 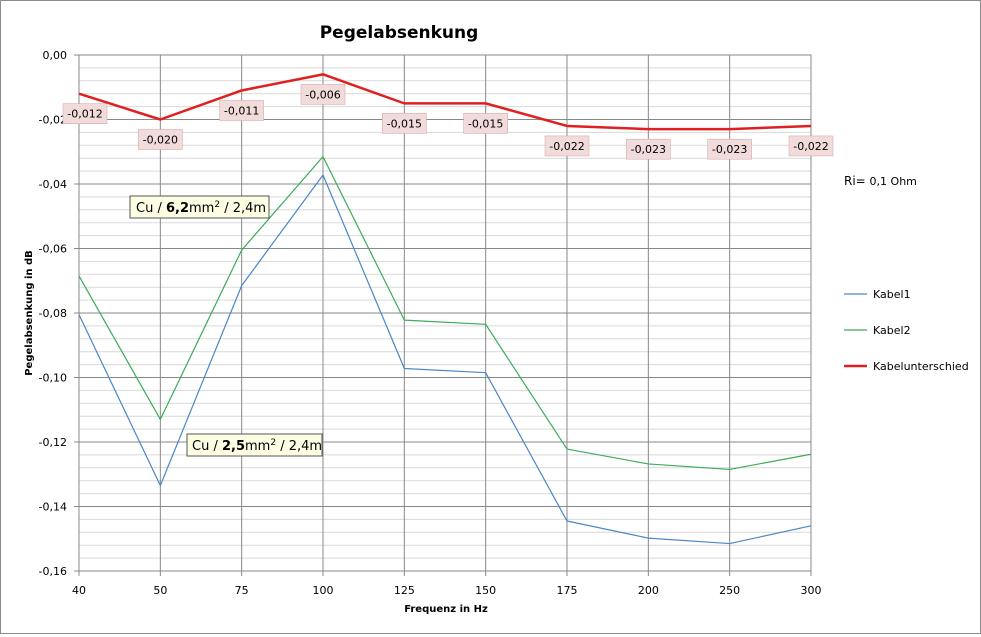 What do you see at coordinates (729, 590) in the screenshot?
I see `x-tick-label: 250` at bounding box center [729, 590].